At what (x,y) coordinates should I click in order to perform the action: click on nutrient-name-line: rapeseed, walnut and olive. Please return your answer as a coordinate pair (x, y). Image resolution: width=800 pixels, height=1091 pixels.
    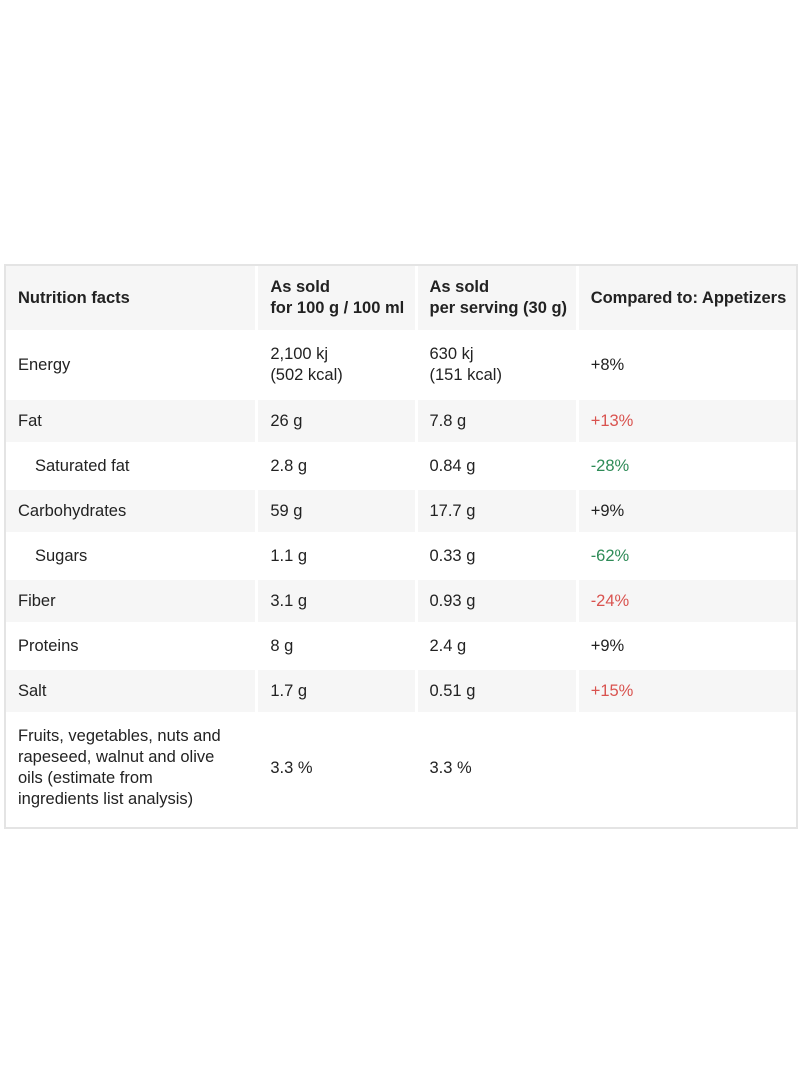
    Looking at the image, I should click on (116, 757).